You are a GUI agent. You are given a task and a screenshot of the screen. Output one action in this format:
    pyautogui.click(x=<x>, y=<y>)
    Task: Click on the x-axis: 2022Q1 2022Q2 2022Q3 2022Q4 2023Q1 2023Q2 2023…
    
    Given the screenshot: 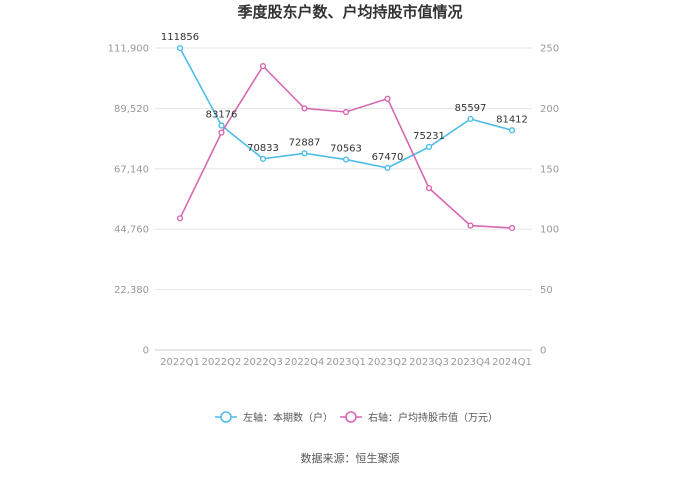 What is the action you would take?
    pyautogui.click(x=346, y=362)
    